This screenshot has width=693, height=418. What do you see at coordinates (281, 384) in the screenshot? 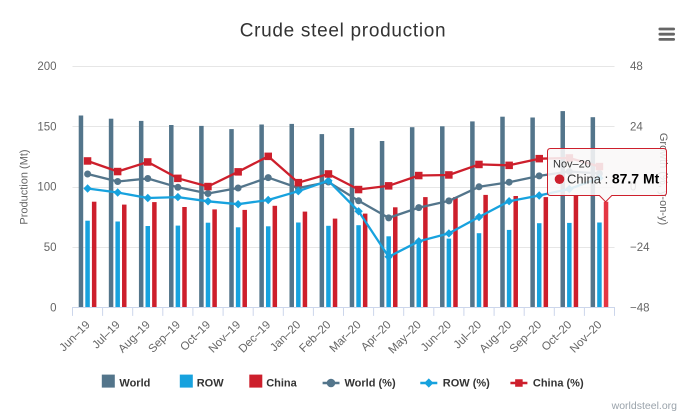
I see `svg-text: China` at bounding box center [281, 384].